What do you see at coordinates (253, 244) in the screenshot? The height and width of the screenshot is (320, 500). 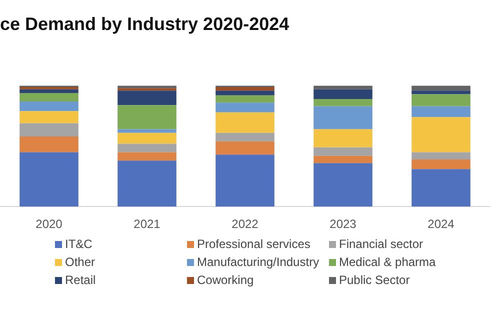 I see `legend-label: Professional services` at bounding box center [253, 244].